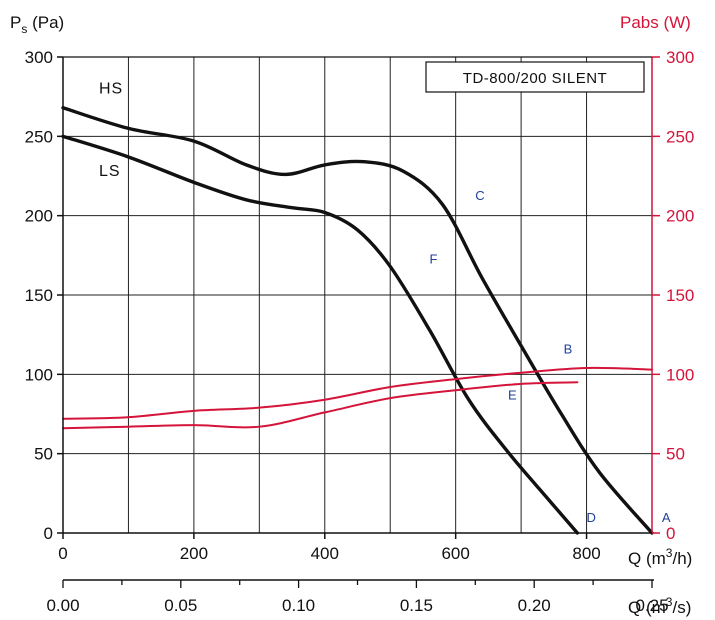 The width and height of the screenshot is (715, 620). What do you see at coordinates (591, 517) in the screenshot?
I see `point-label-d: D` at bounding box center [591, 517].